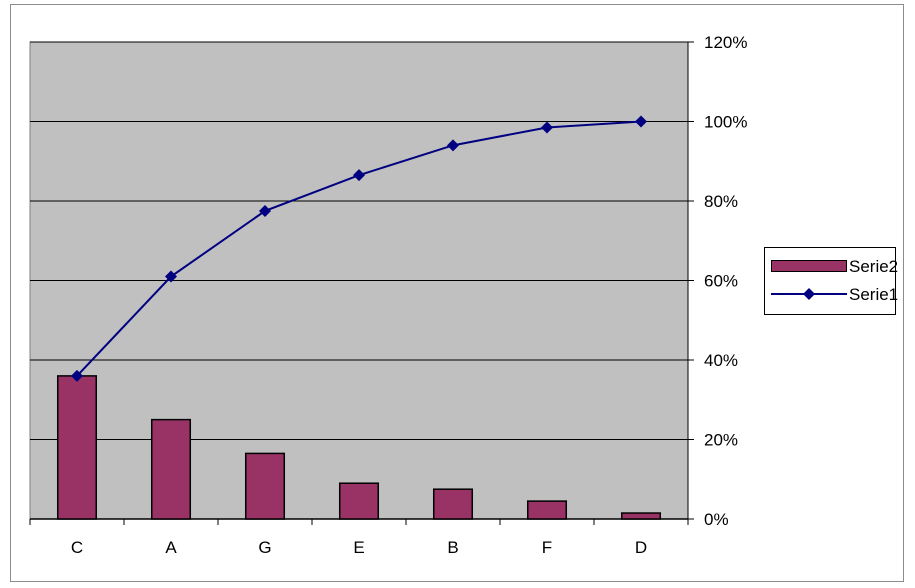  Describe the element at coordinates (721, 281) in the screenshot. I see `y-tick-label: 60%` at that location.